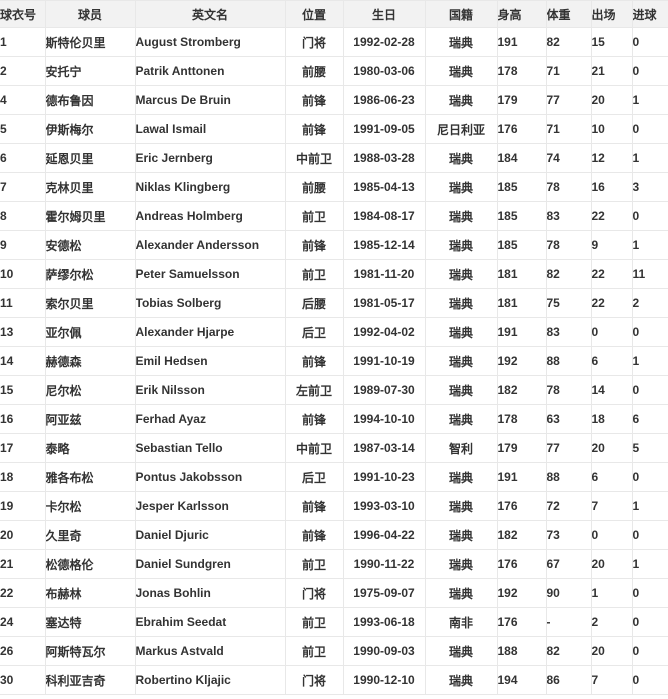  I want to click on cell-height: 191, so click(521, 42).